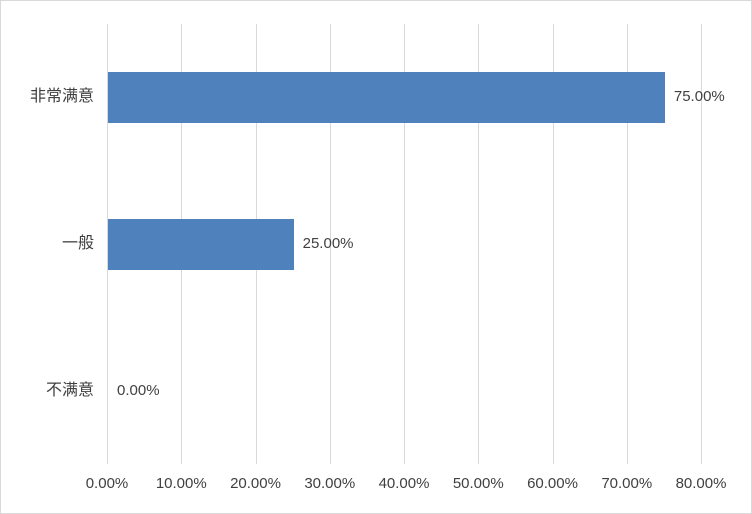  What do you see at coordinates (138, 390) in the screenshot?
I see `value-label: 0.00%` at bounding box center [138, 390].